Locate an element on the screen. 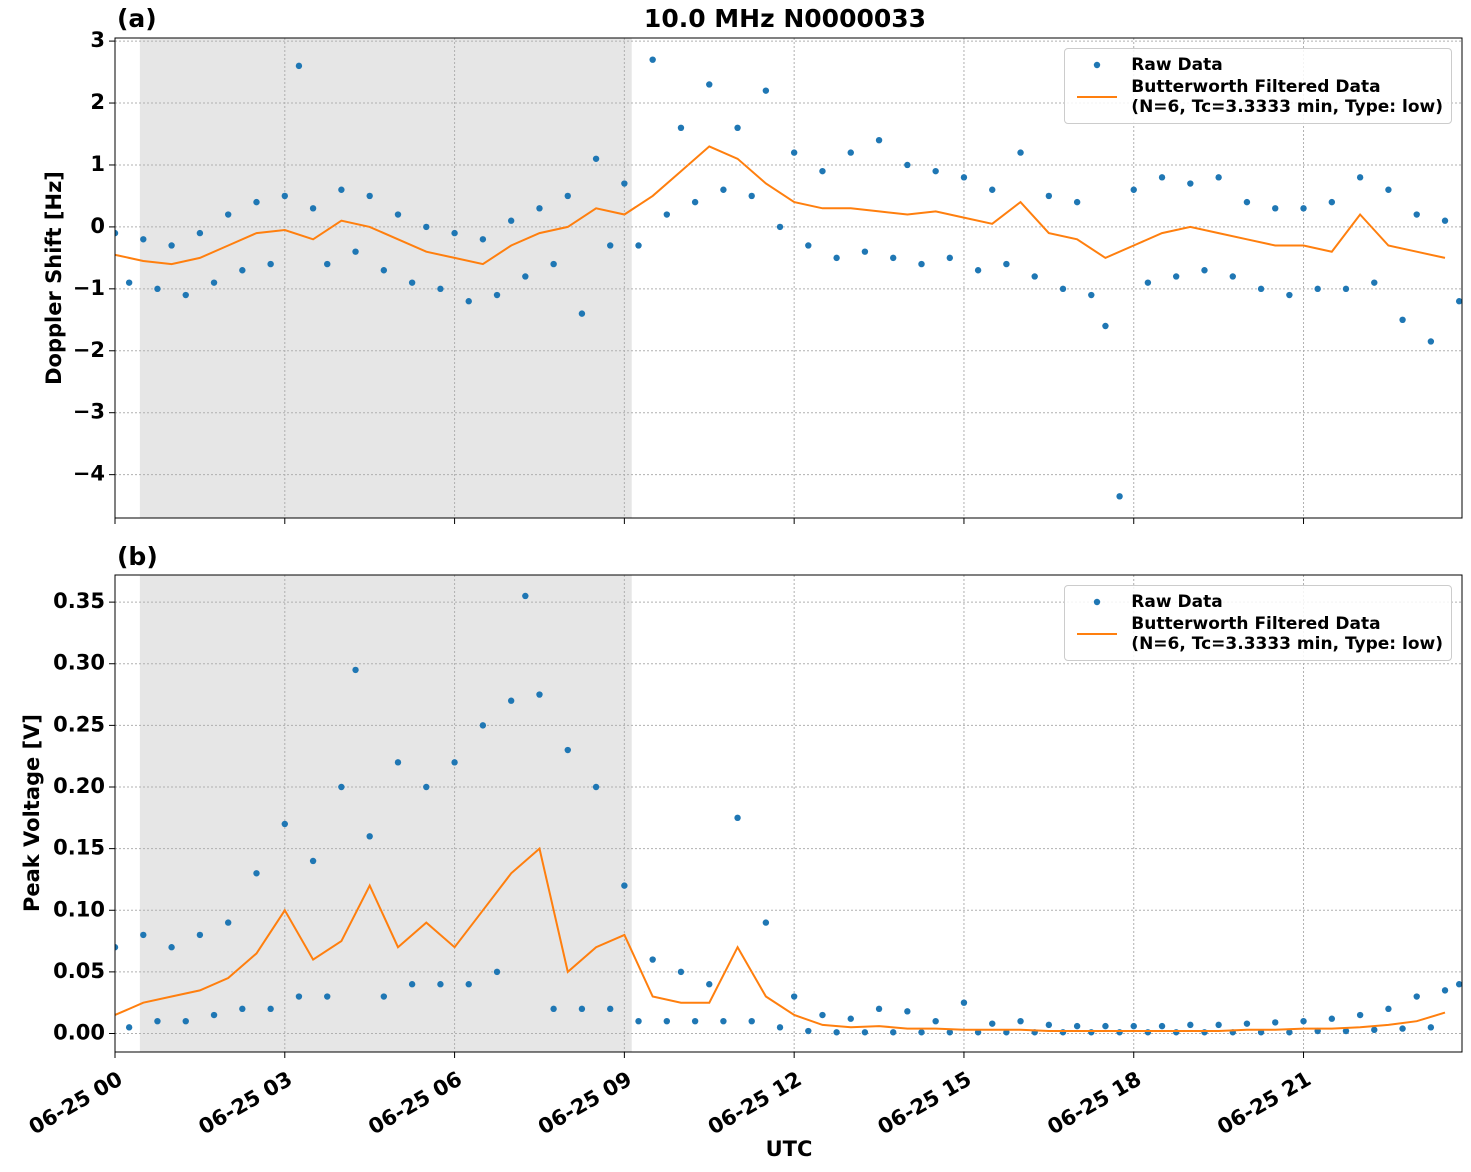  y-tick-label: 0.10 is located at coordinates (79, 909).